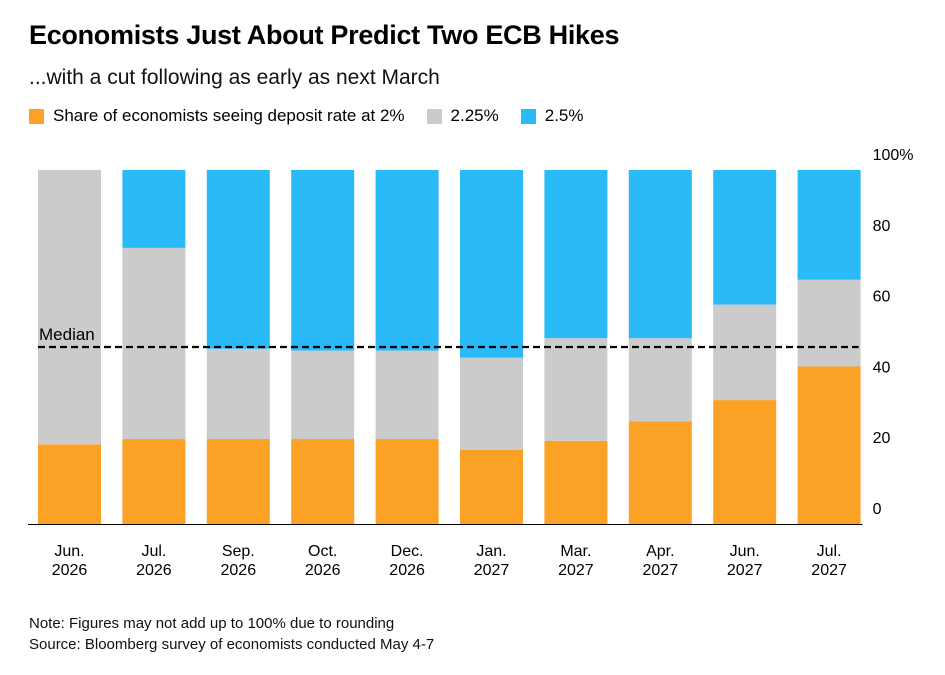 This screenshot has height=675, width=945. What do you see at coordinates (882, 438) in the screenshot?
I see `y-tick-label: 20` at bounding box center [882, 438].